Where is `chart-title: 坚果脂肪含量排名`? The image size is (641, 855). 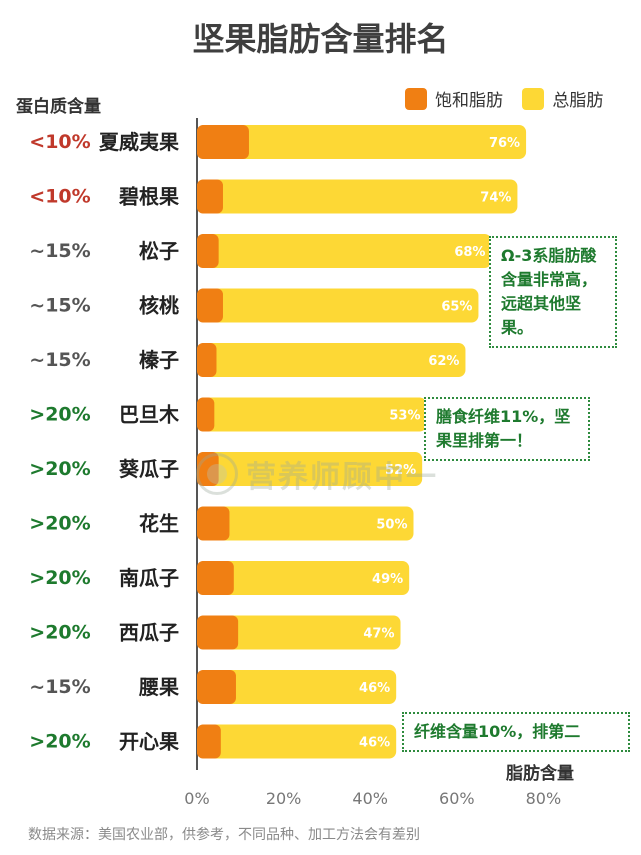
chart-title: 坚果脂肪含量排名 is located at coordinates (320, 39).